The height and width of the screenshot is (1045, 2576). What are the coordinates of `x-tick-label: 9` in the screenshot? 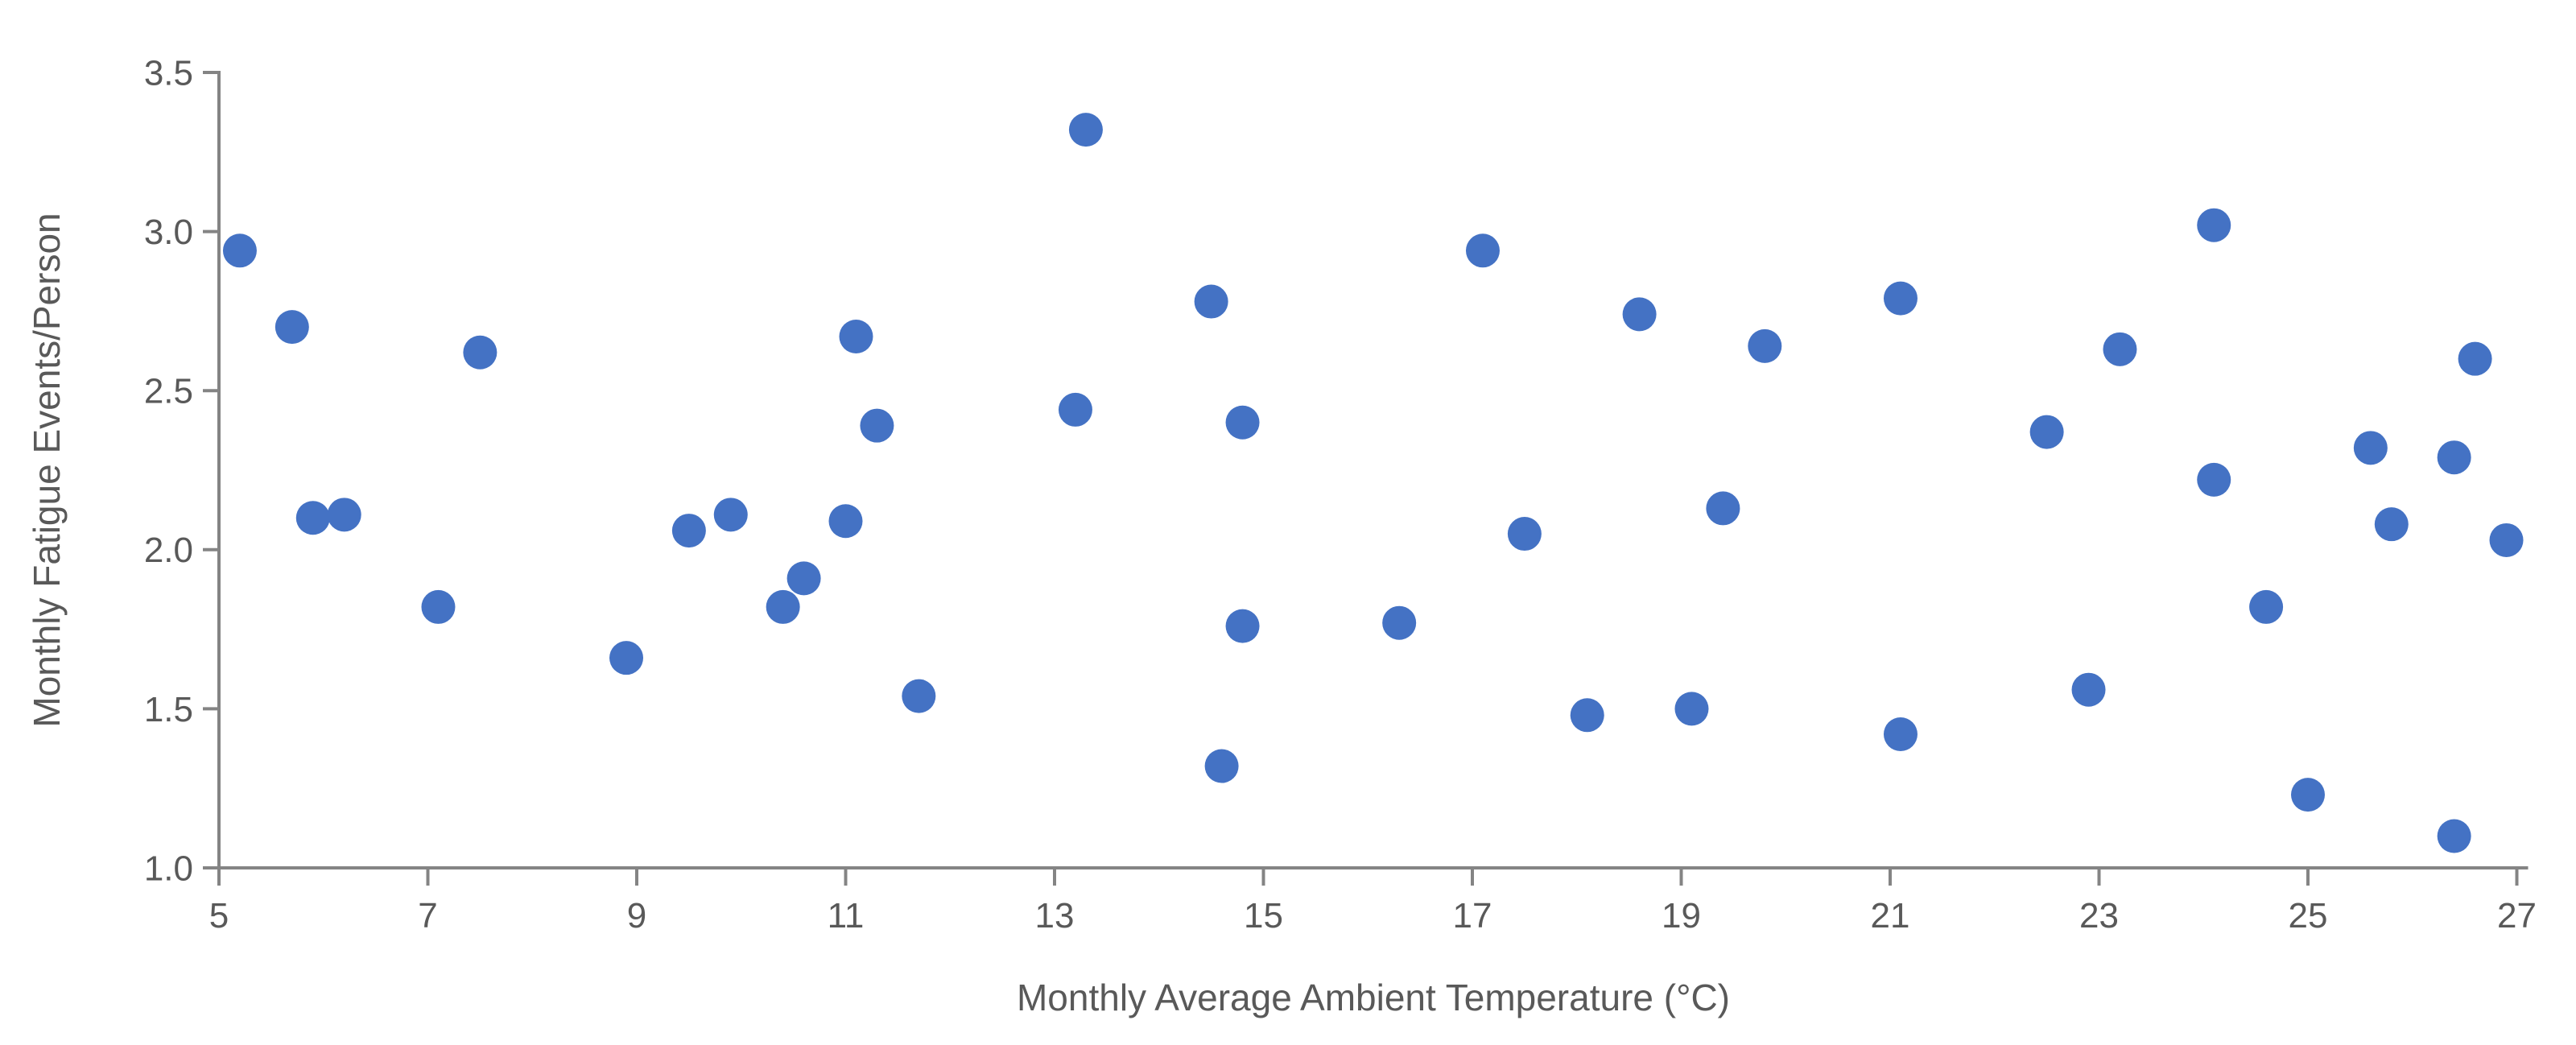 It's located at (636, 916).